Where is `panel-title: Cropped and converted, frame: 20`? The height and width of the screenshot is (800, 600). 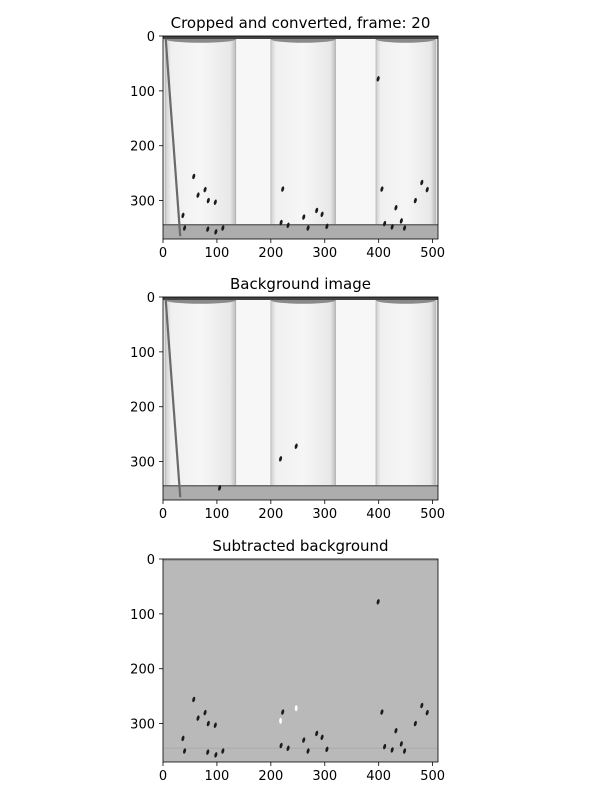 panel-title: Cropped and converted, frame: 20 is located at coordinates (301, 23).